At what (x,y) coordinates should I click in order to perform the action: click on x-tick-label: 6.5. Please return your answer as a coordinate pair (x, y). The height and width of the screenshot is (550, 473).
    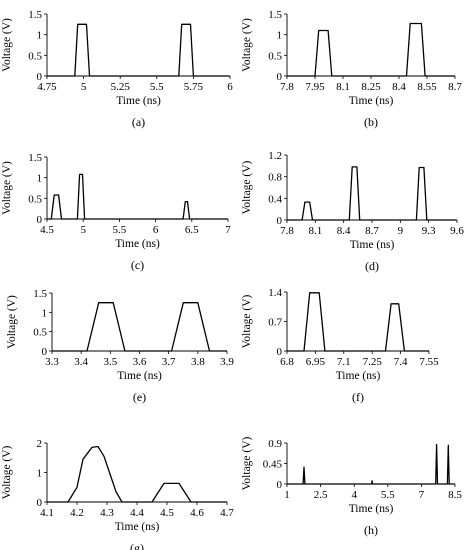
    Looking at the image, I should click on (192, 230).